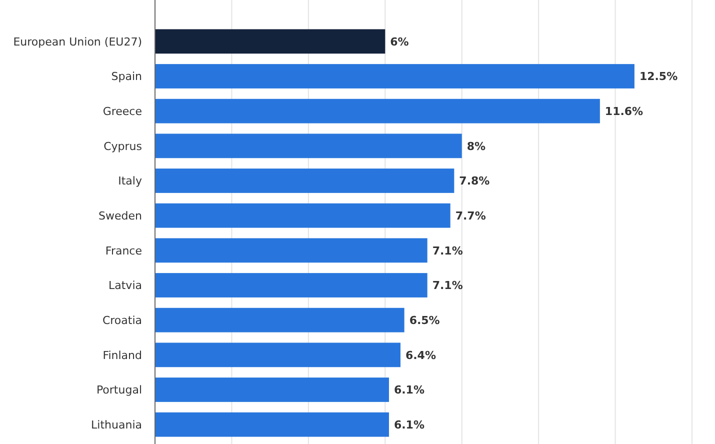 The width and height of the screenshot is (715, 444). Describe the element at coordinates (123, 146) in the screenshot. I see `y-tick-label: Cyprus` at that location.